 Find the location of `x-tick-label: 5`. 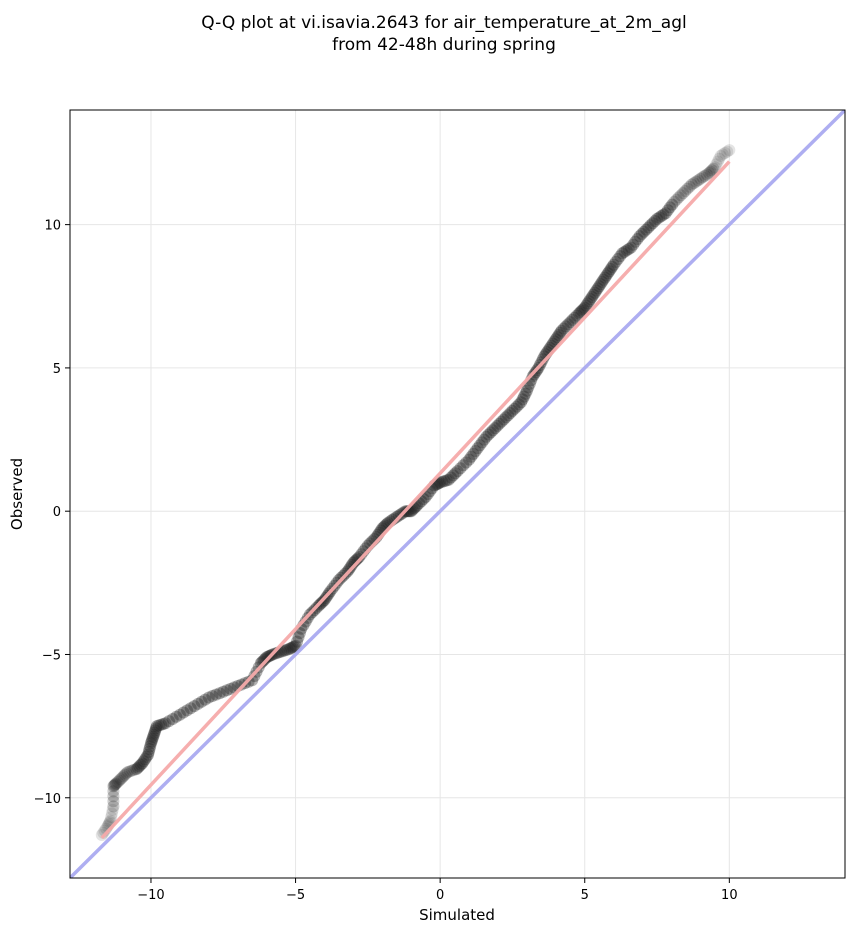

x-tick-label: 5 is located at coordinates (585, 895).